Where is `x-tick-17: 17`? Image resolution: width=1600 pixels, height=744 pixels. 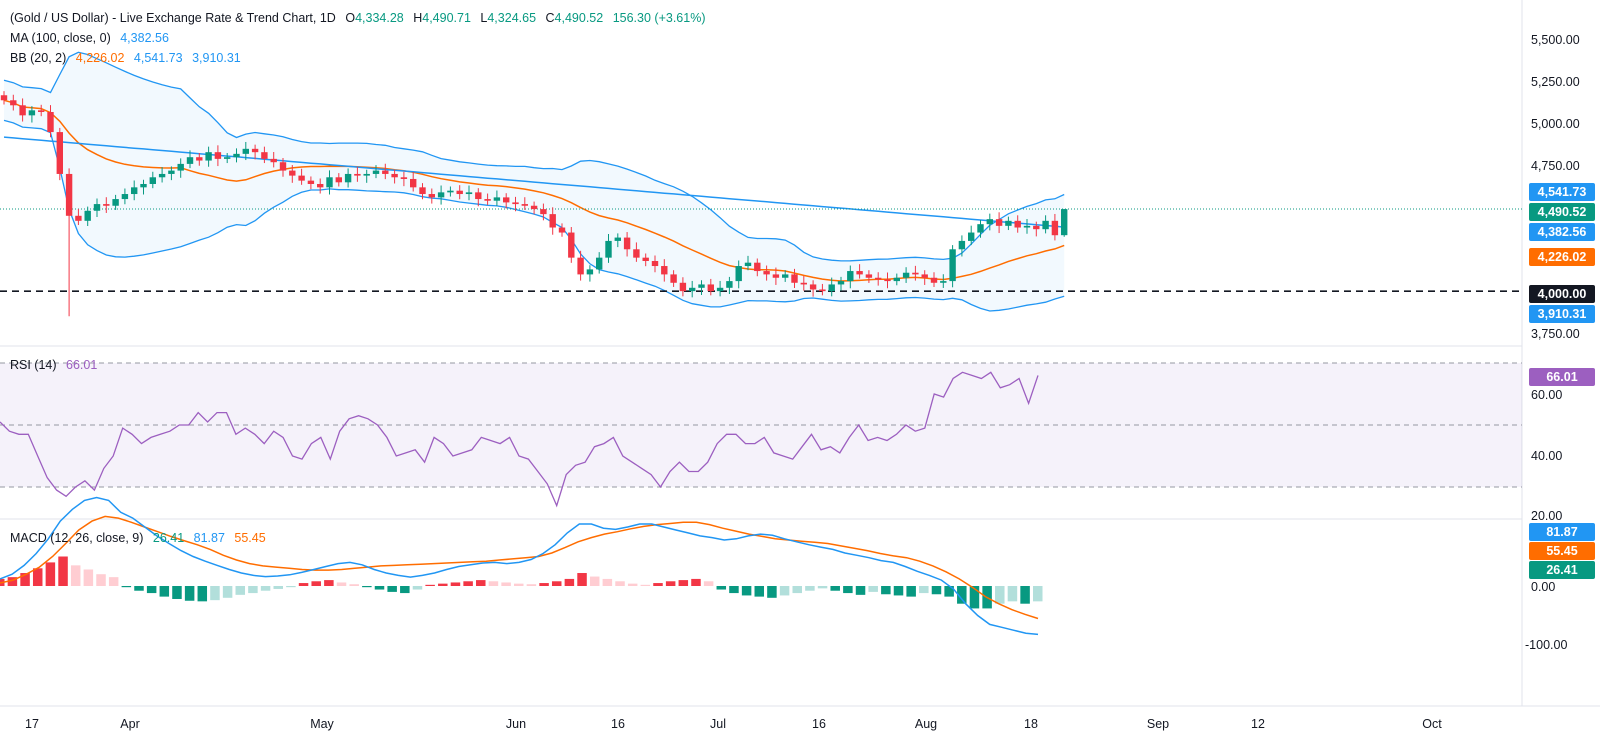
x-tick-17: 17 is located at coordinates (32, 724).